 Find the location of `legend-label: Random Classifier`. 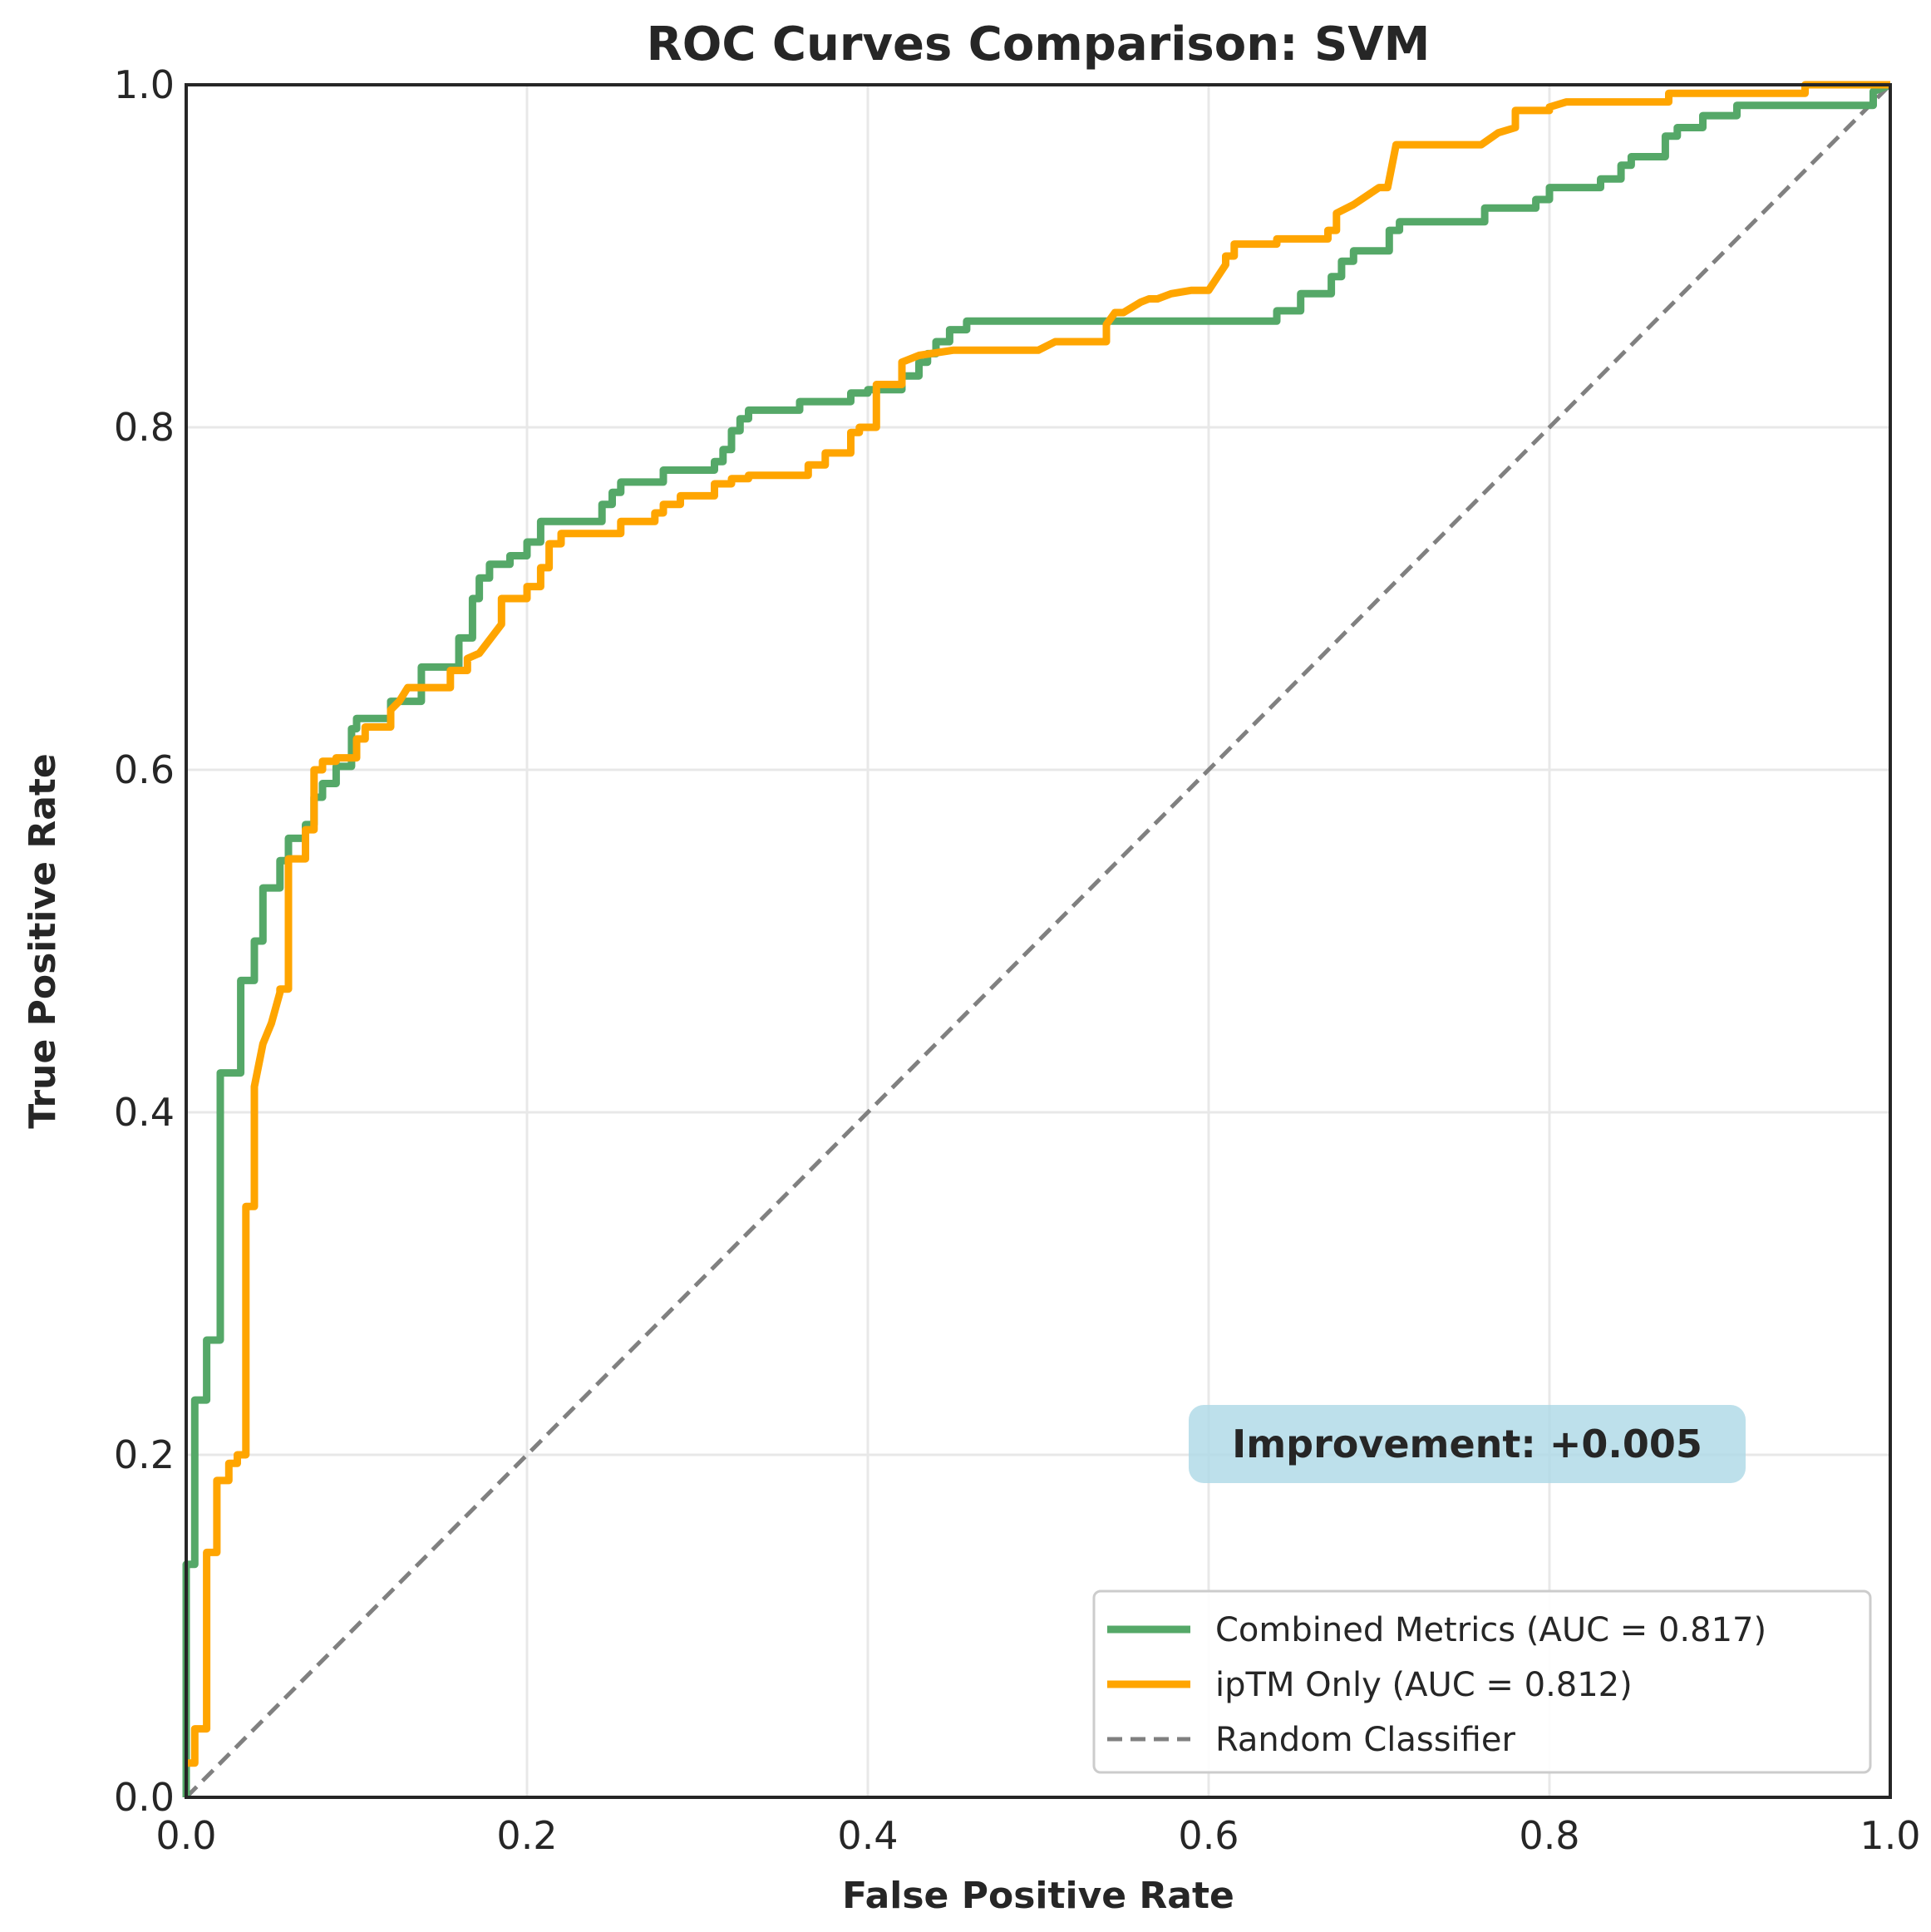

legend-label: Random Classifier is located at coordinates (1365, 1740).